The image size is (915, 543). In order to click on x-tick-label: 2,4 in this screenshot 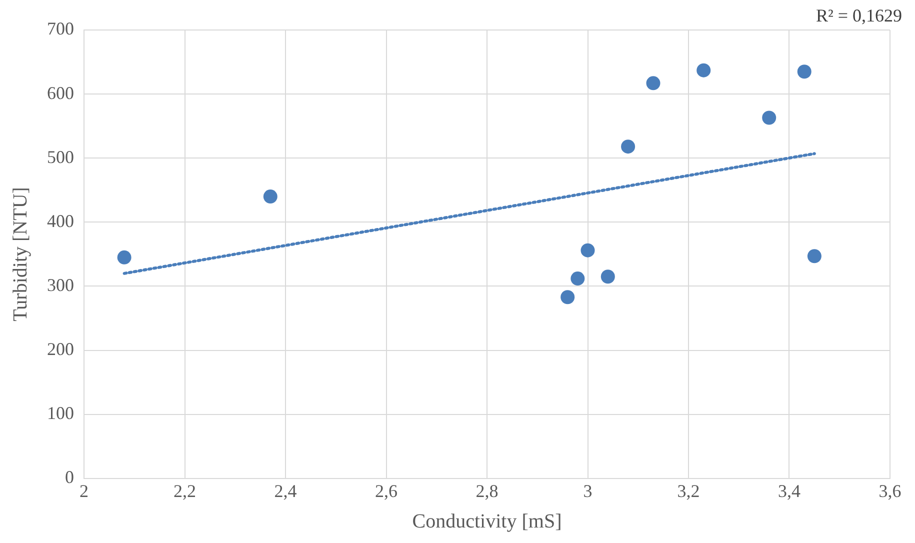, I will do `click(285, 490)`.